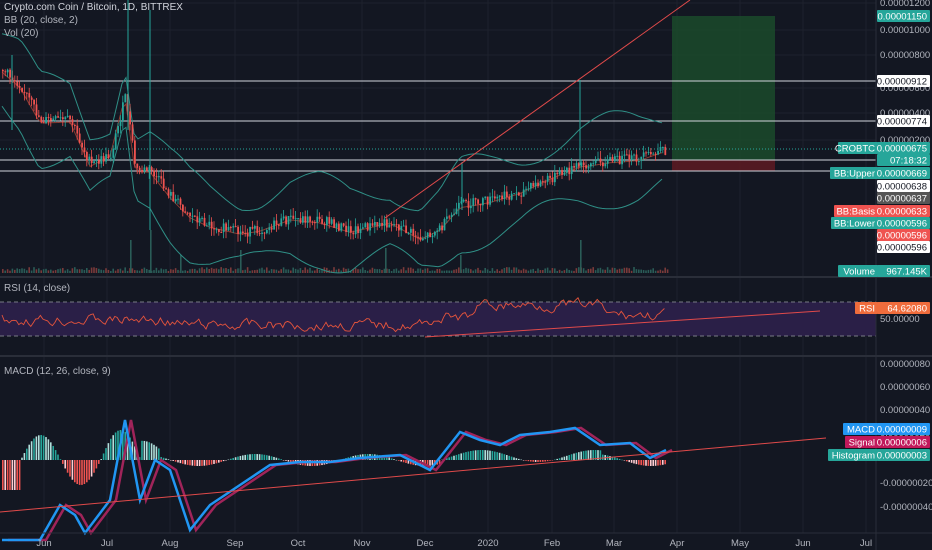 This screenshot has height=550, width=932. I want to click on macd-tick-label: 0.00000060, so click(905, 387).